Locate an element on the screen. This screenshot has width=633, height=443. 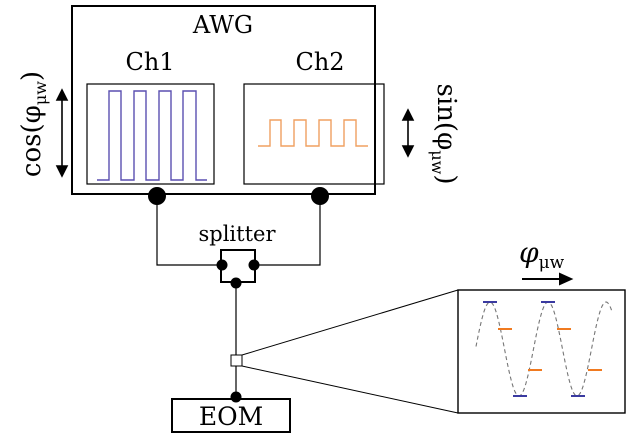
eom-input-connector is located at coordinates (236, 397).